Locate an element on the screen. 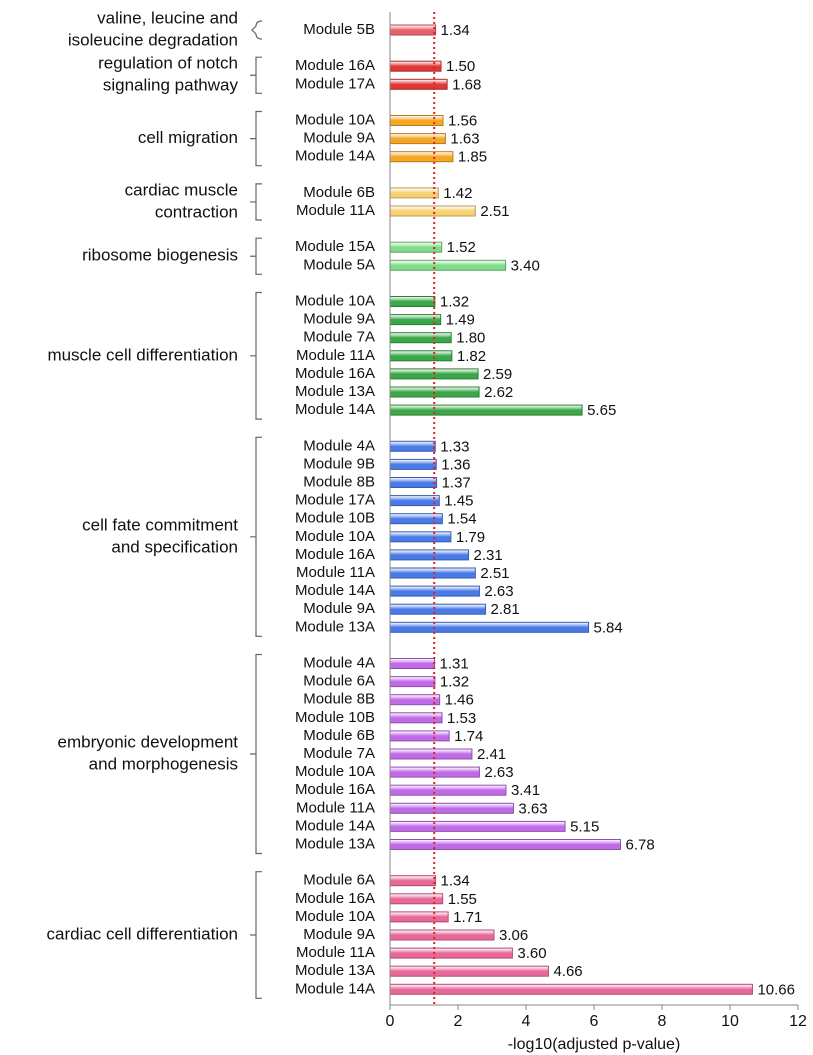 The width and height of the screenshot is (813, 1055). x-tick-label: 6 is located at coordinates (594, 1021).